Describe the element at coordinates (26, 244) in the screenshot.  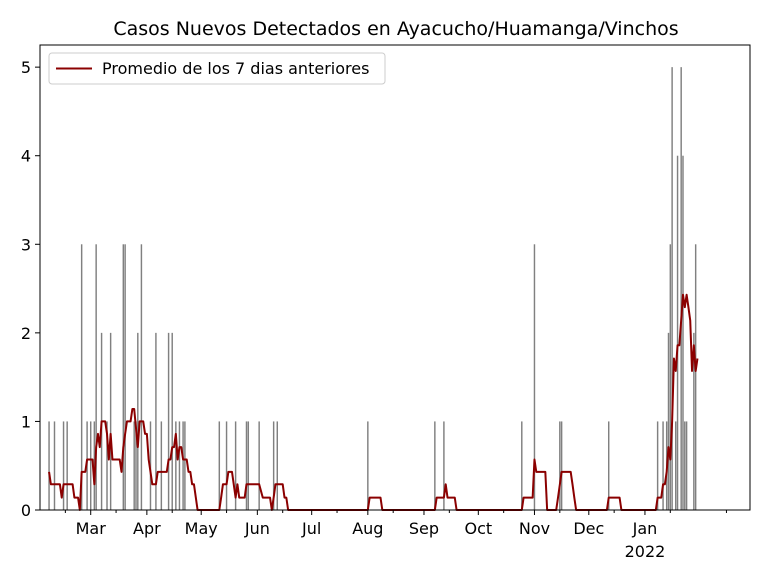
I see `y-tick-label: 3` at that location.